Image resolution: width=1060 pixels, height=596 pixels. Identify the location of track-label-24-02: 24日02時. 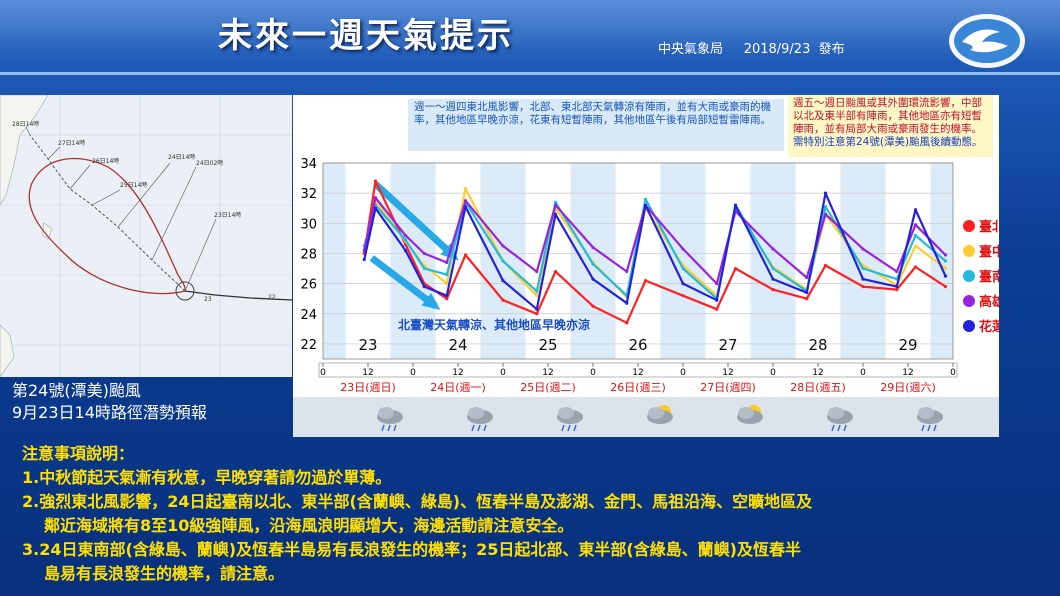
(209, 163).